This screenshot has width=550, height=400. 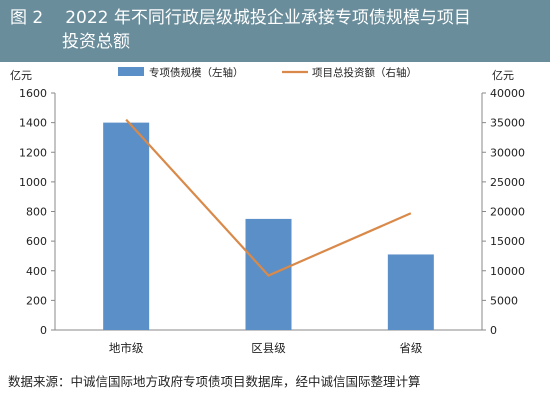 What do you see at coordinates (503, 75) in the screenshot?
I see `right-axis-unit: 亿元` at bounding box center [503, 75].